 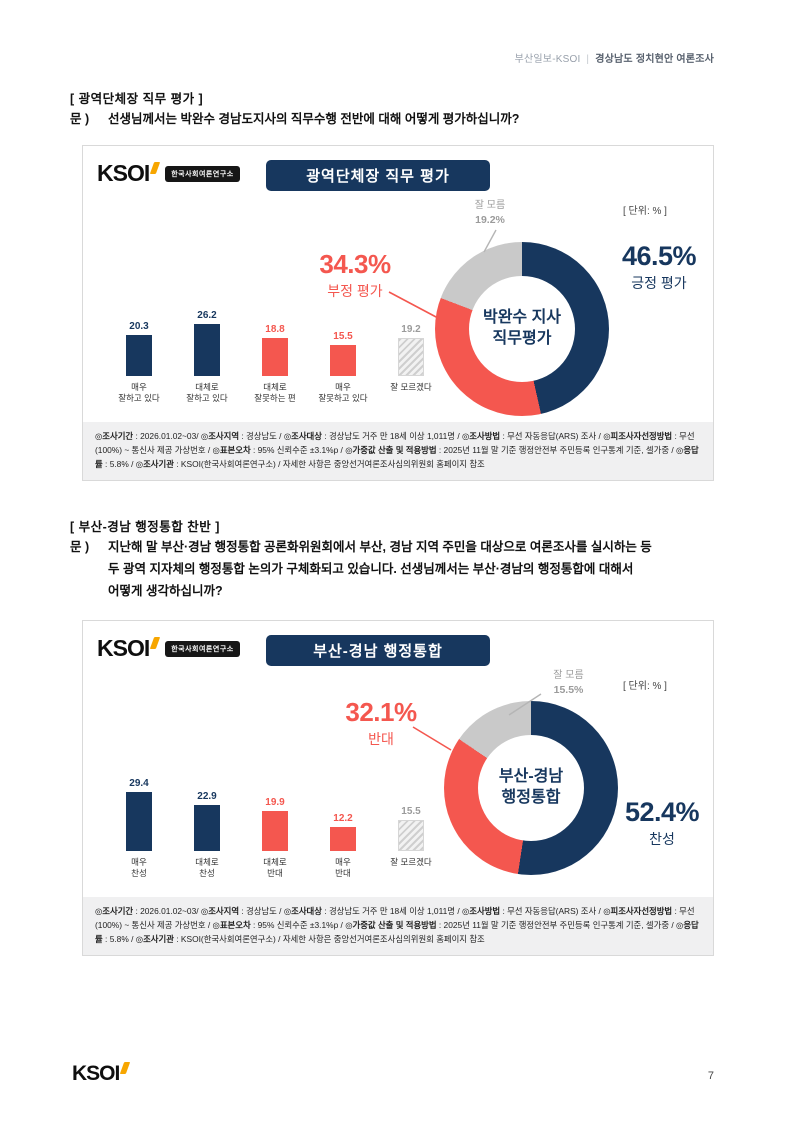 What do you see at coordinates (207, 868) in the screenshot?
I see `bar-category-label: 대체로 찬성` at bounding box center [207, 868].